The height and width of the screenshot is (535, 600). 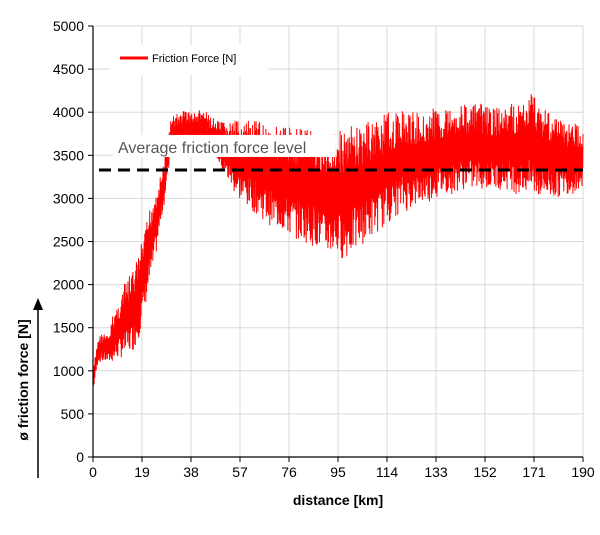 What do you see at coordinates (68, 242) in the screenshot?
I see `y-tick-label: 2500` at bounding box center [68, 242].